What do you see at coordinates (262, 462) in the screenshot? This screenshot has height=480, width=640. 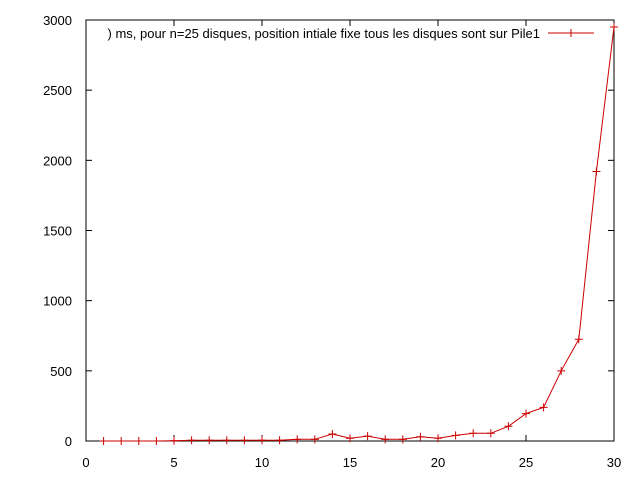 I see `x-tick-label: 10` at bounding box center [262, 462].